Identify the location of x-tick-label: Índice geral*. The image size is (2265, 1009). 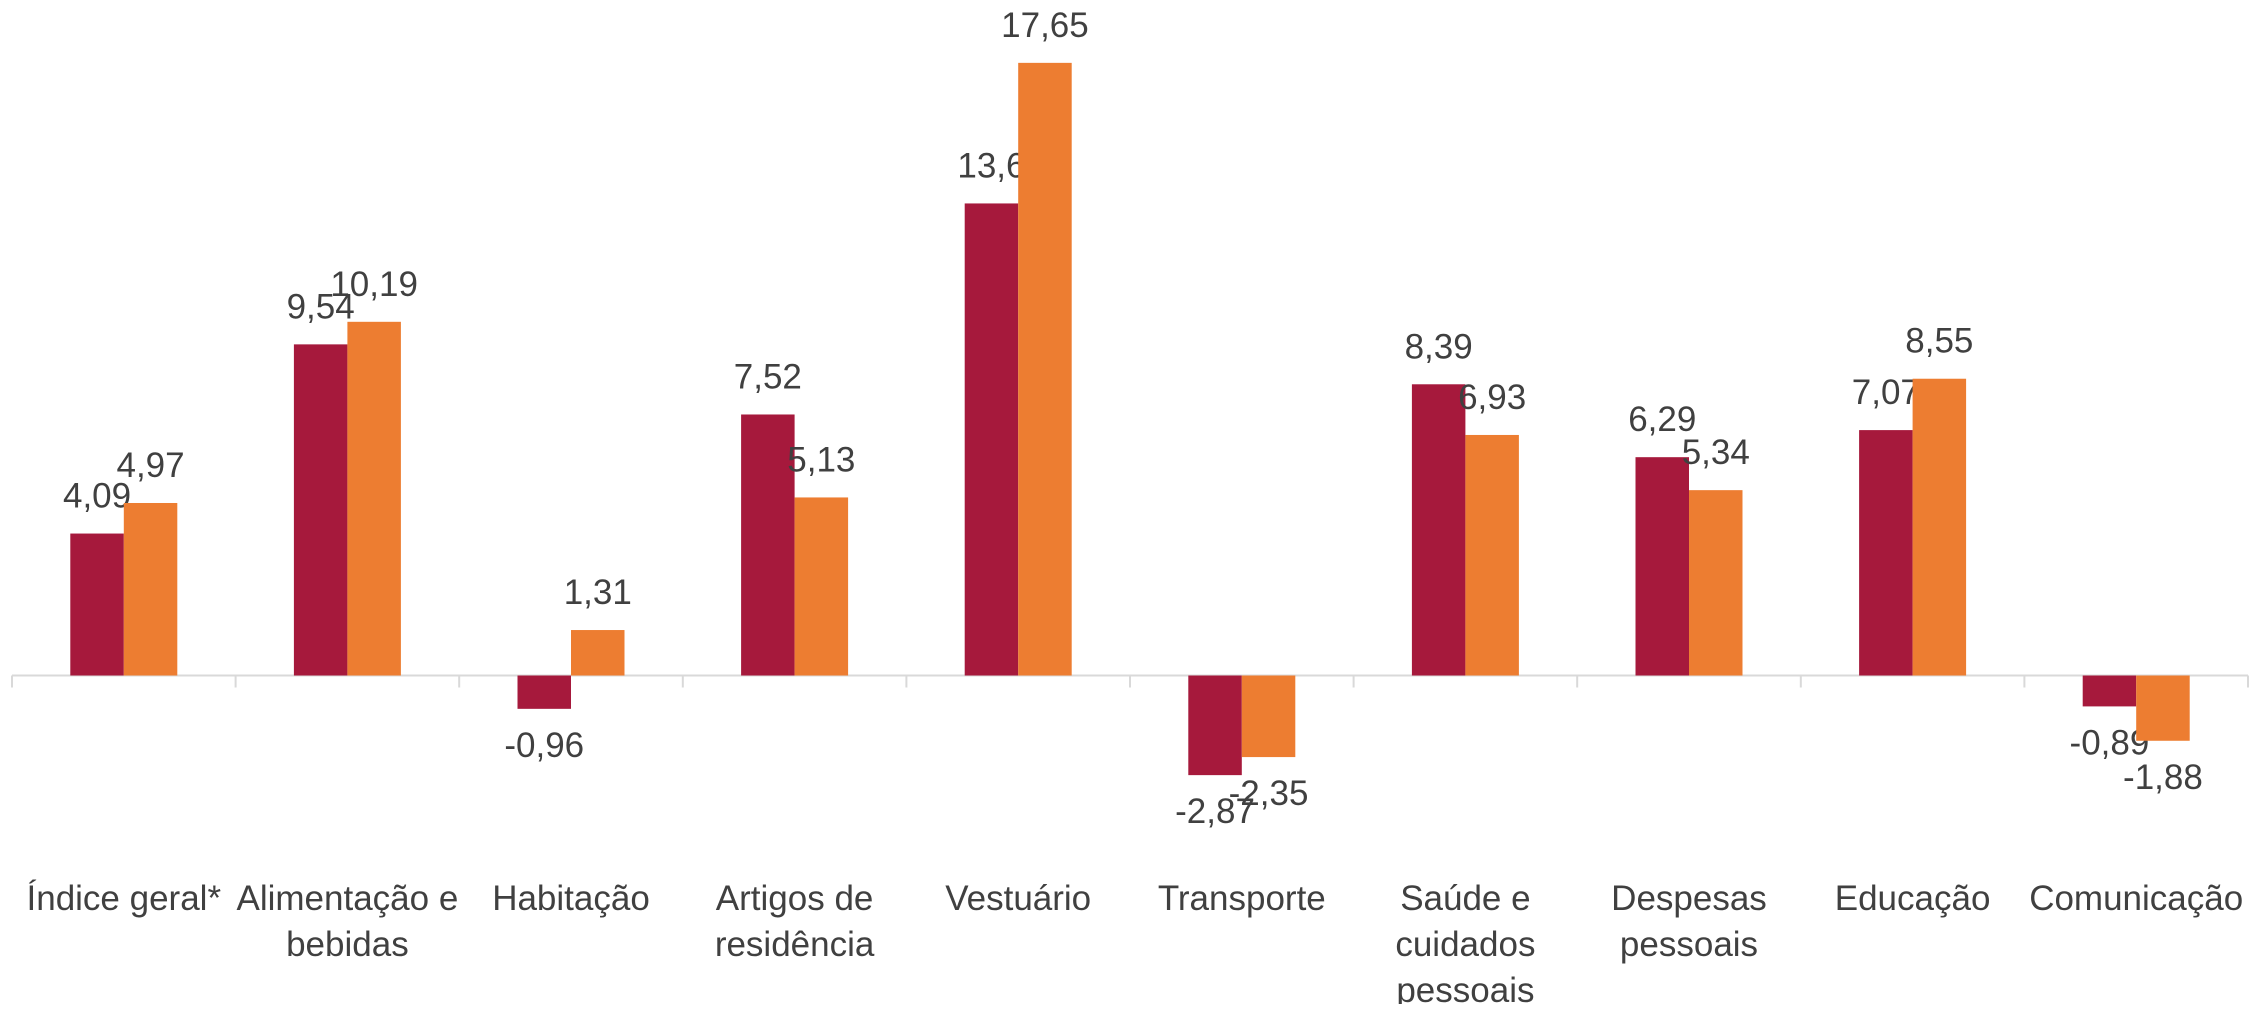
(124, 898).